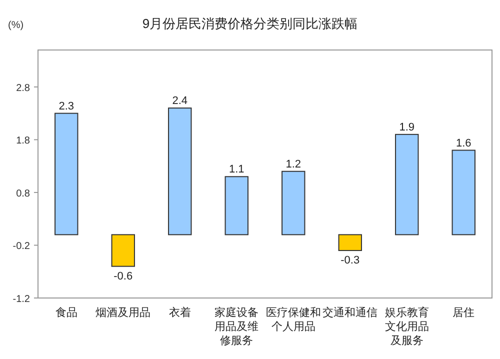  Describe the element at coordinates (21, 246) in the screenshot. I see `y-tick-label: -0.2` at that location.